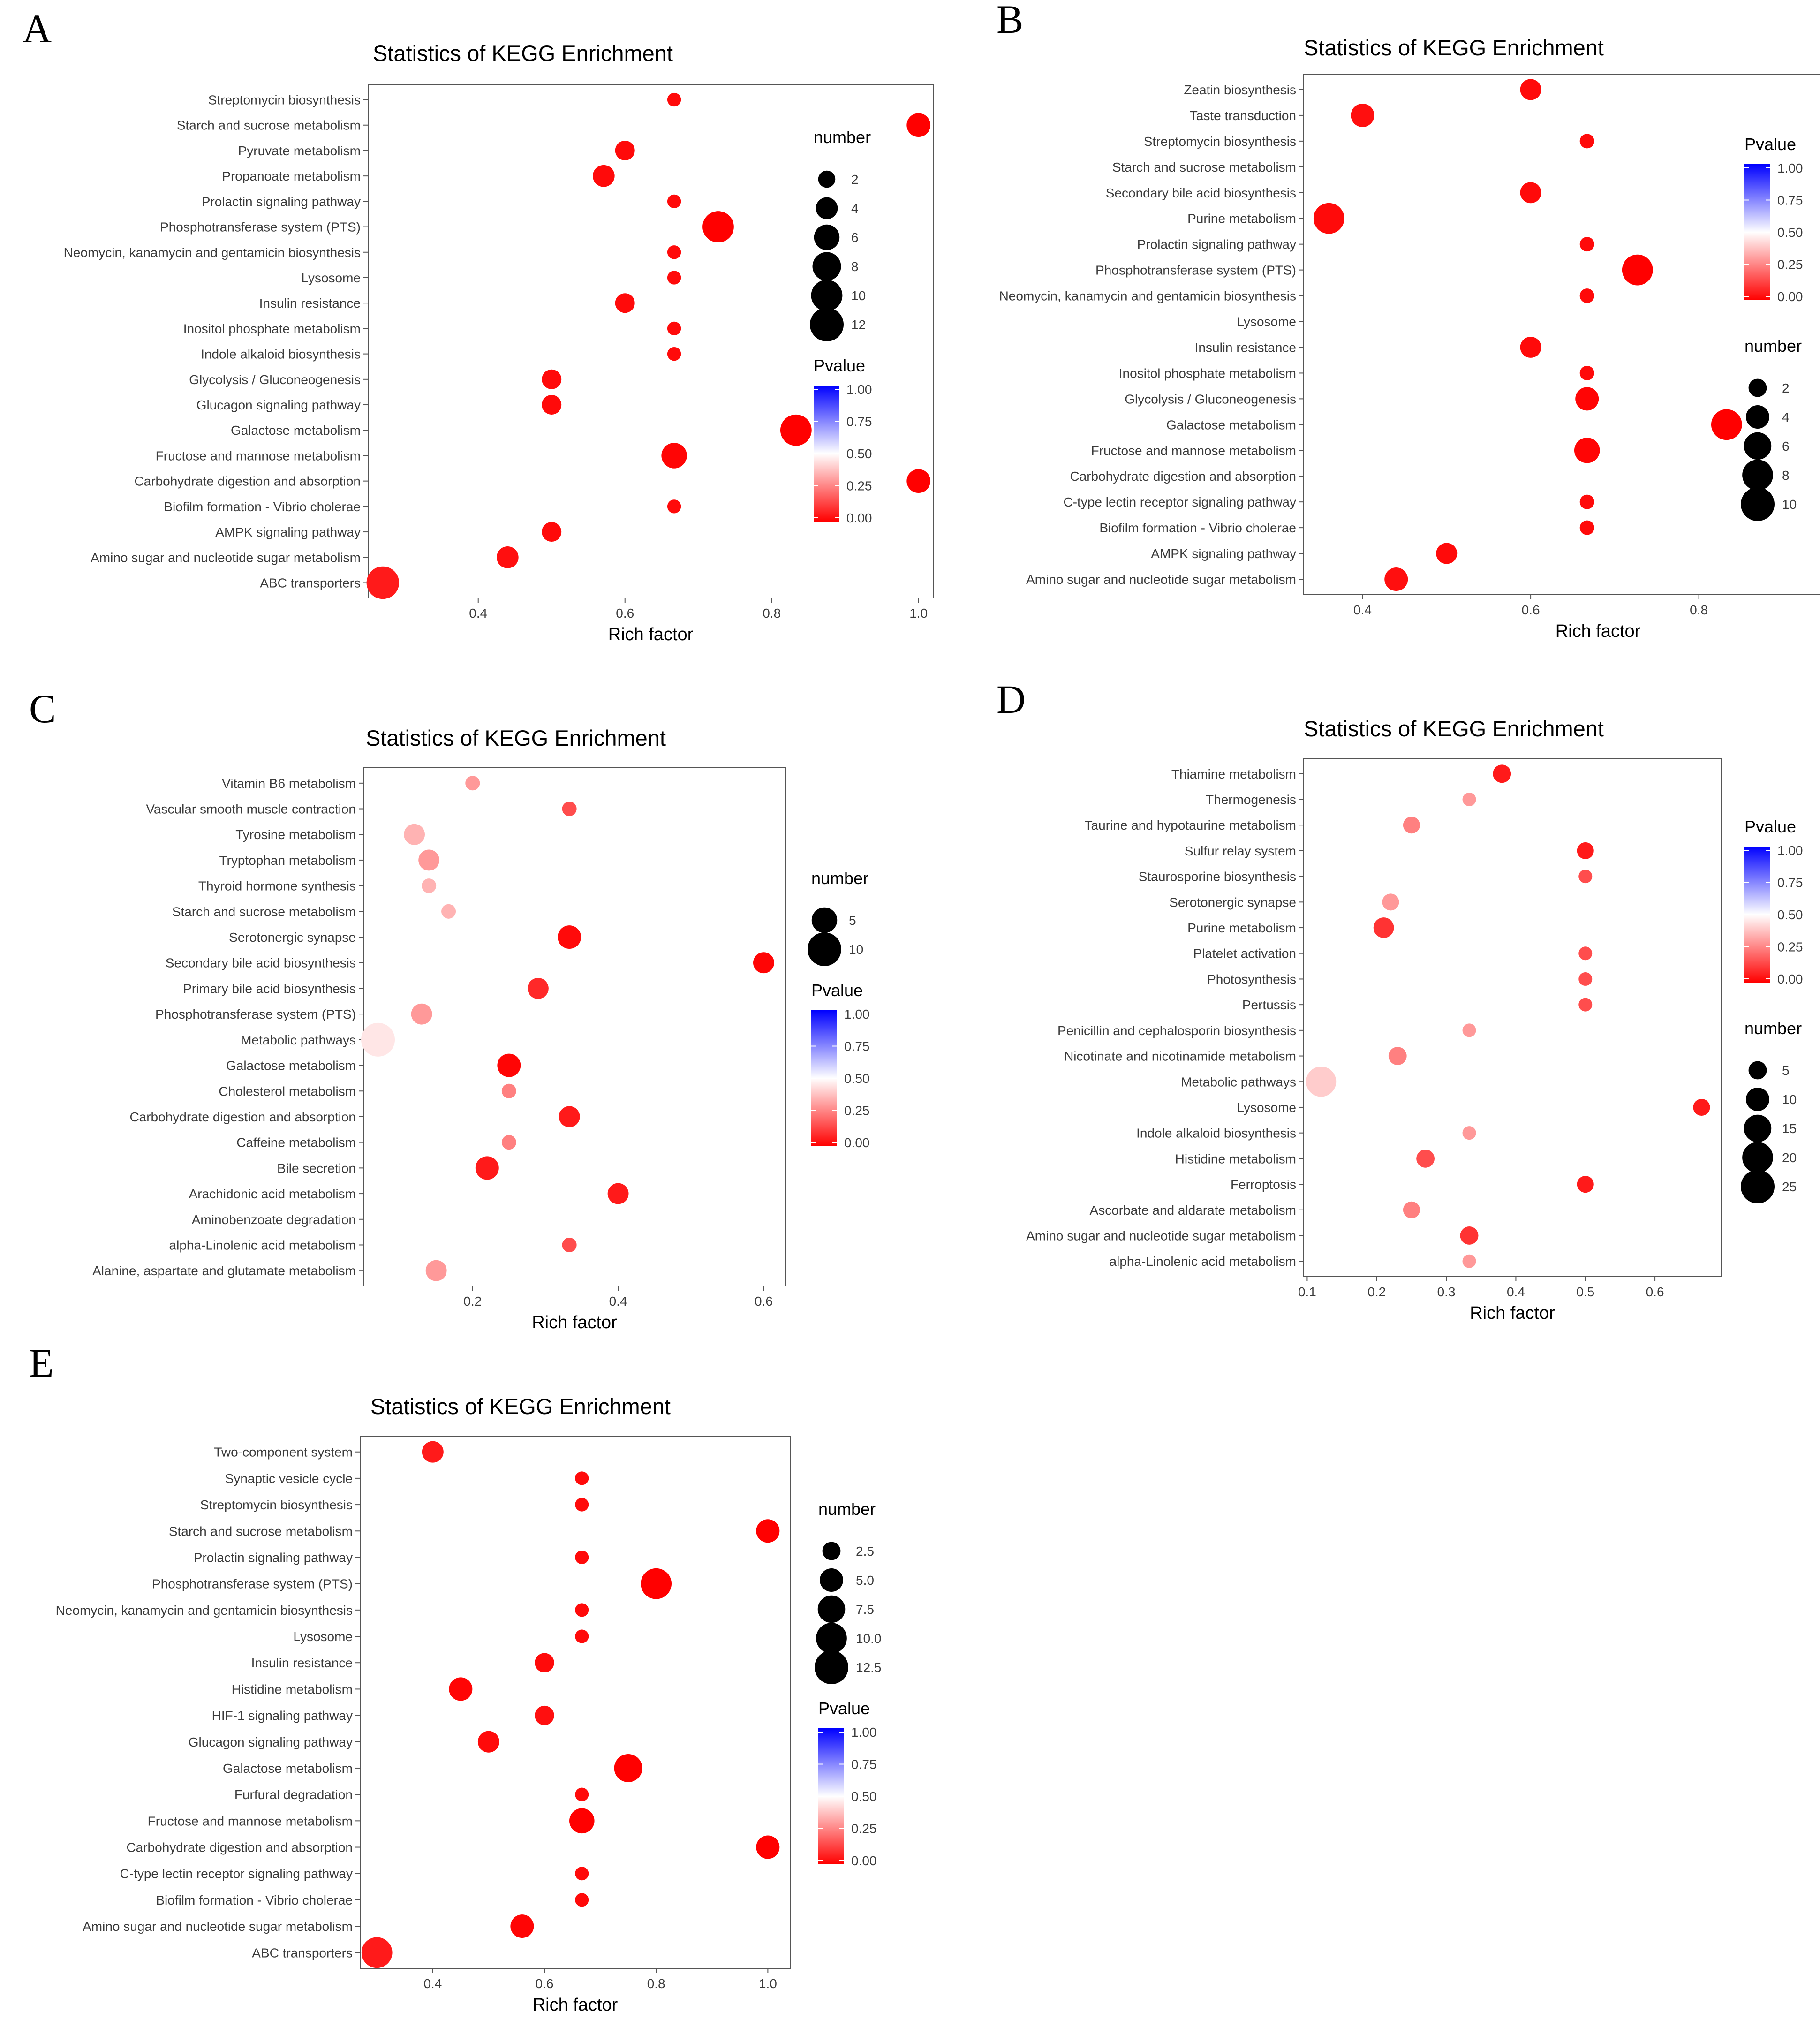  I want to click on size-legend-label: 12.5, so click(869, 1667).